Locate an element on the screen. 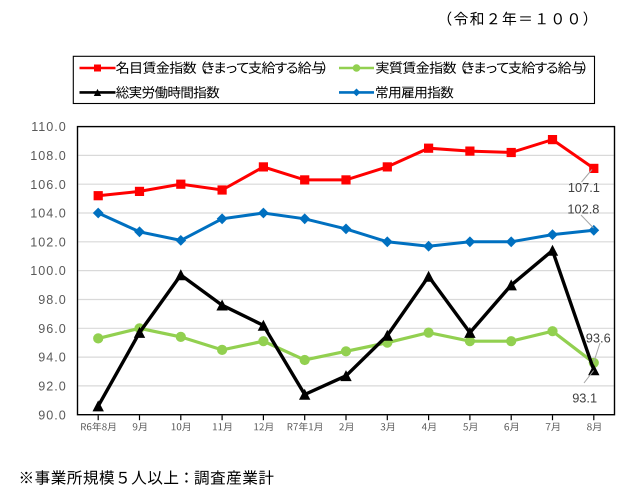 This screenshot has height=496, width=629. svg-text: 94.0 is located at coordinates (52, 358).